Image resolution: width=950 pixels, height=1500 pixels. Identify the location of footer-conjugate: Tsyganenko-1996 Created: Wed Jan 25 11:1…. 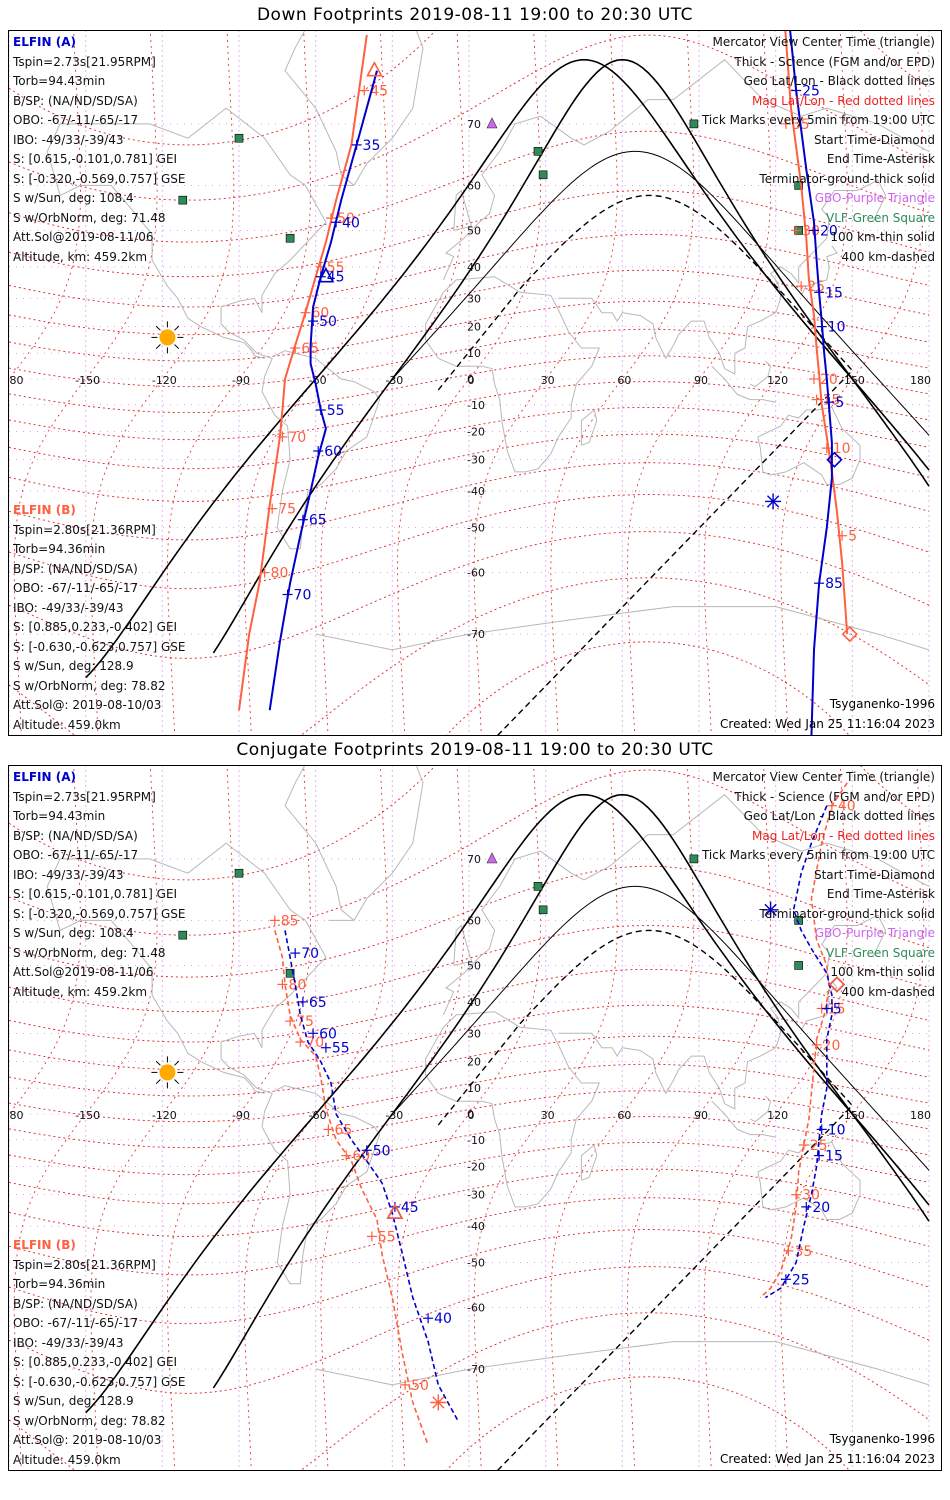
(827, 1449).